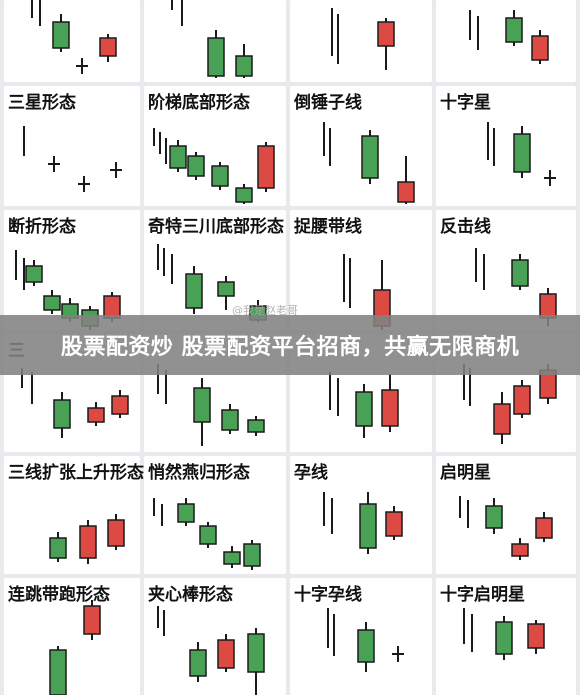  Describe the element at coordinates (265, 310) in the screenshot. I see `watermark: @我是赵老哥` at that location.